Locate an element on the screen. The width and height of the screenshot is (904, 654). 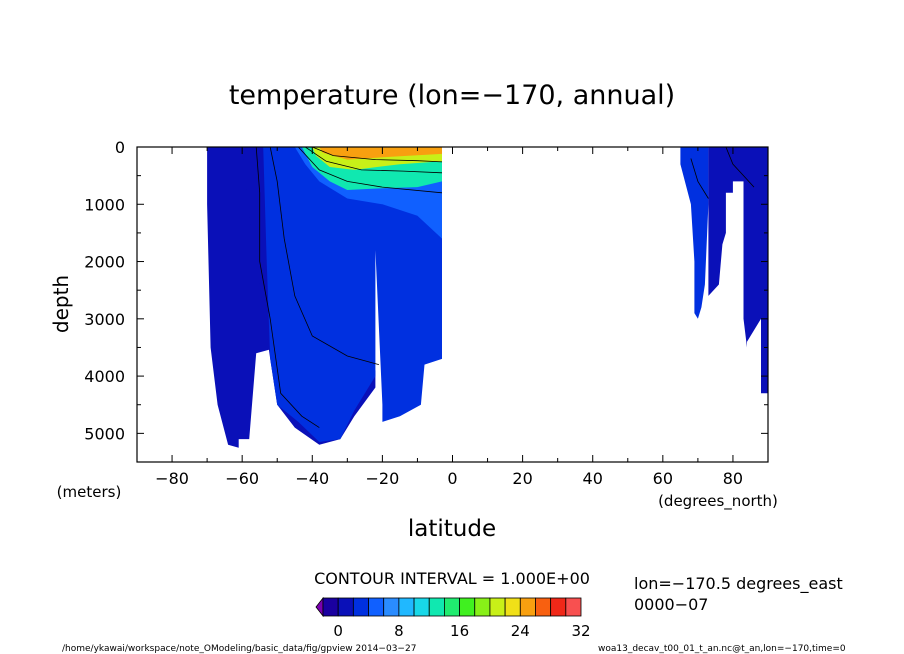
y-tick-label: 0 is located at coordinates (120, 147).